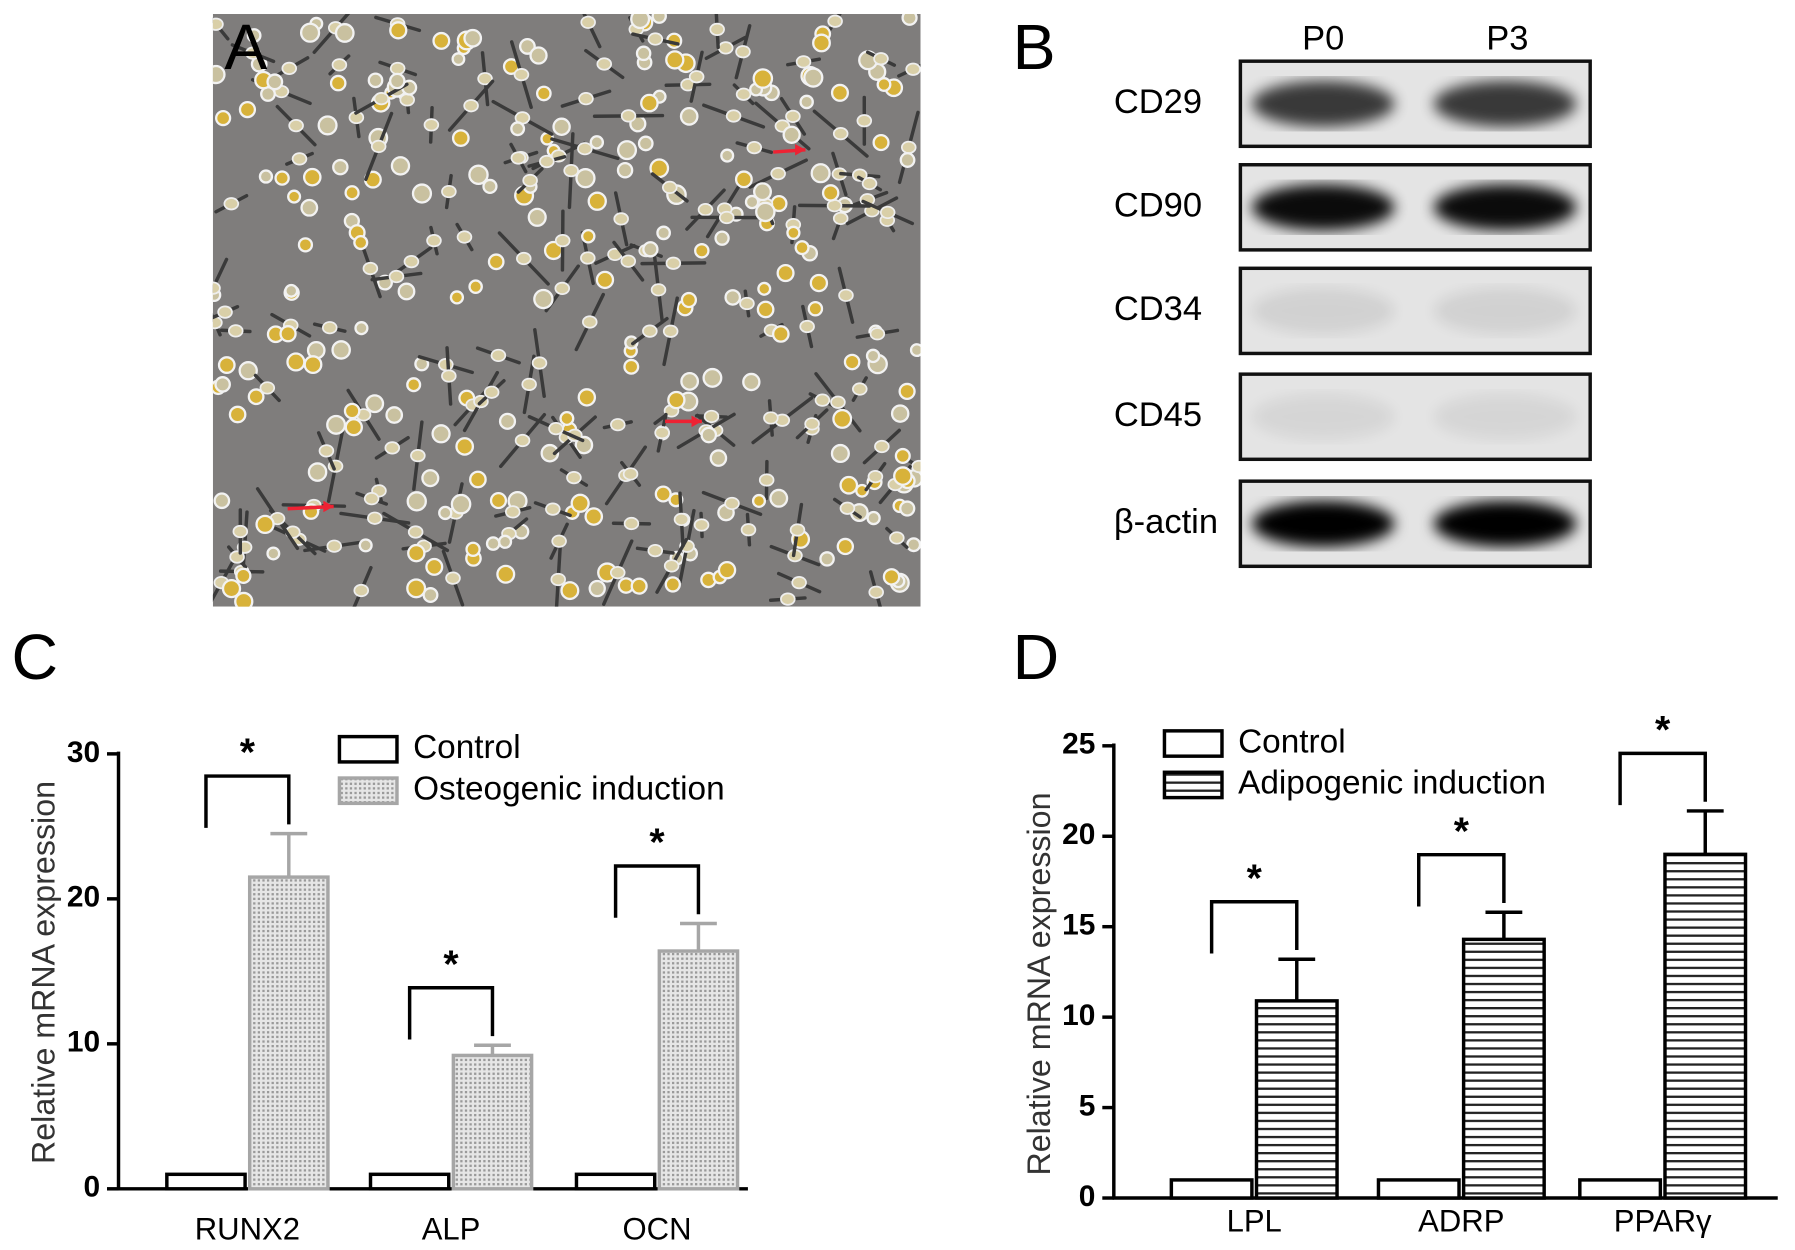 The image size is (1795, 1250). I want to click on x-tick-label: LPL, so click(1254, 1221).